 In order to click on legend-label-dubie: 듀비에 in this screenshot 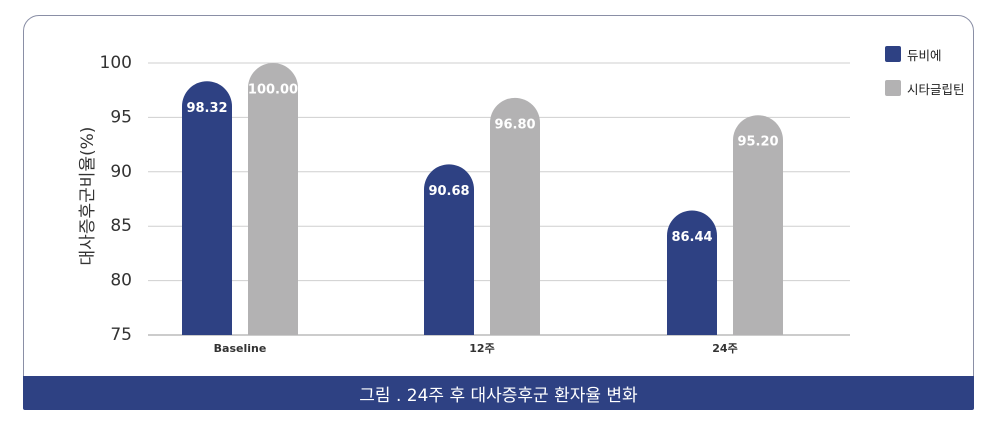, I will do `click(924, 55)`.